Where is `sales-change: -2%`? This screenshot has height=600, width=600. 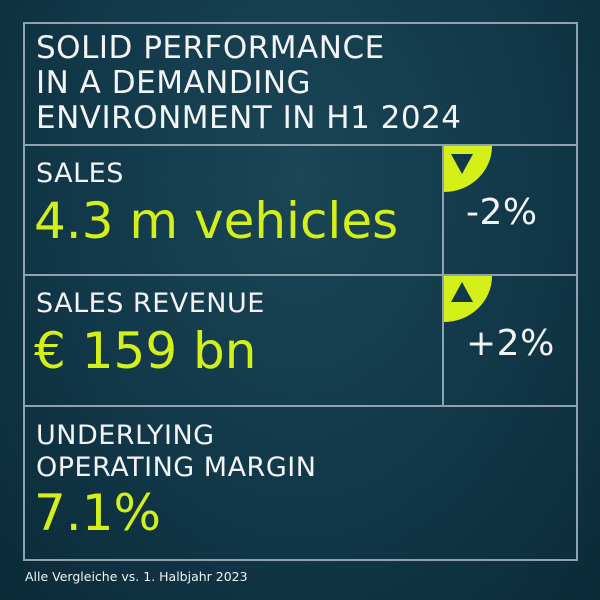
sales-change: -2% is located at coordinates (502, 212).